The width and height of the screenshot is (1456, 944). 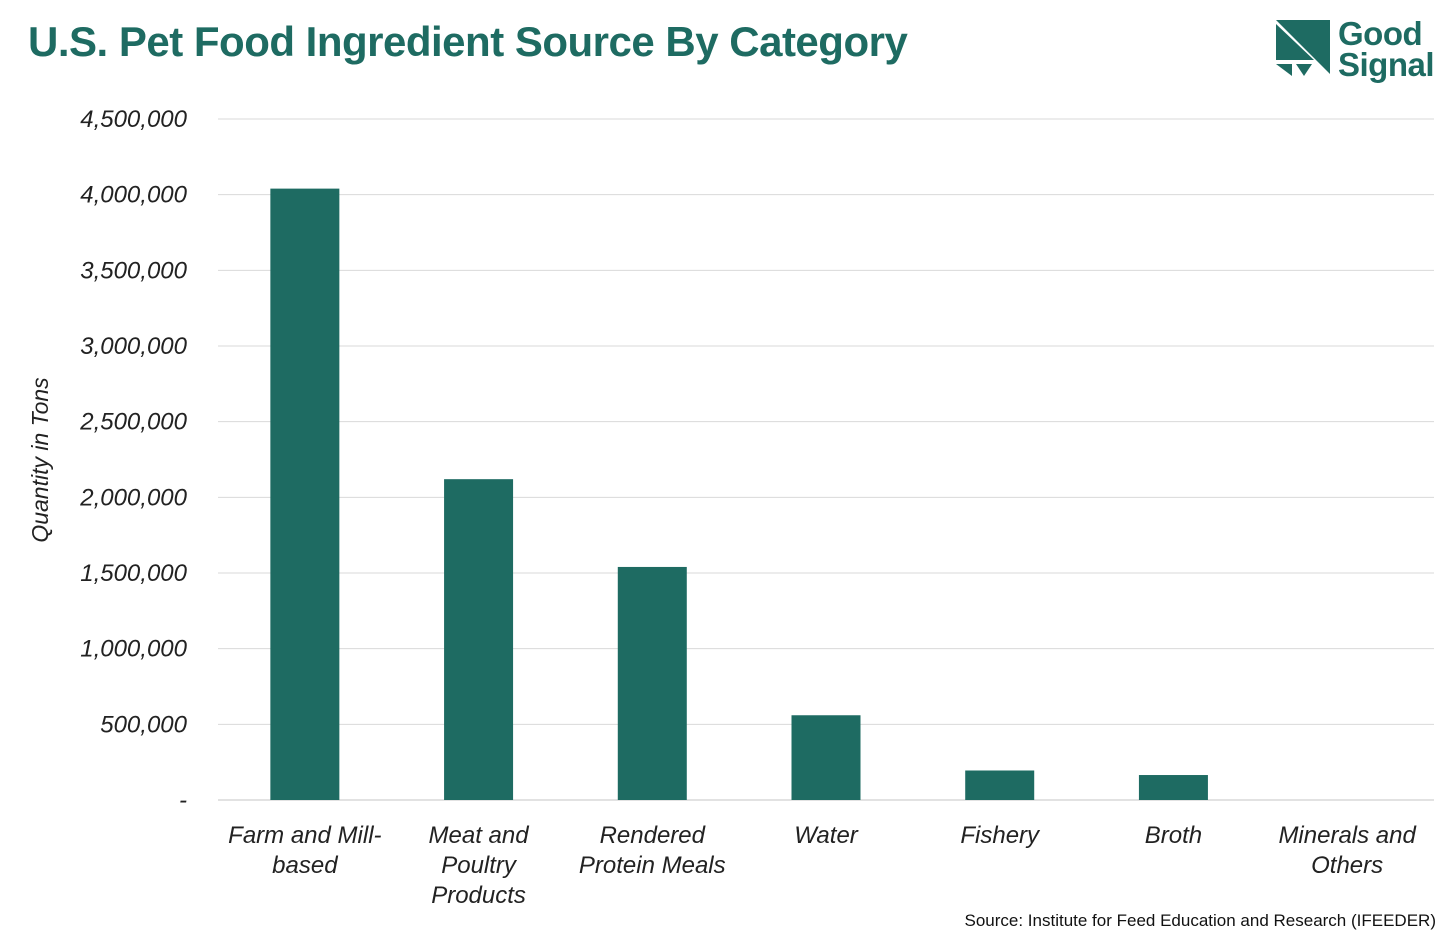 I want to click on y-tick-label: 500,000, so click(x=143, y=724).